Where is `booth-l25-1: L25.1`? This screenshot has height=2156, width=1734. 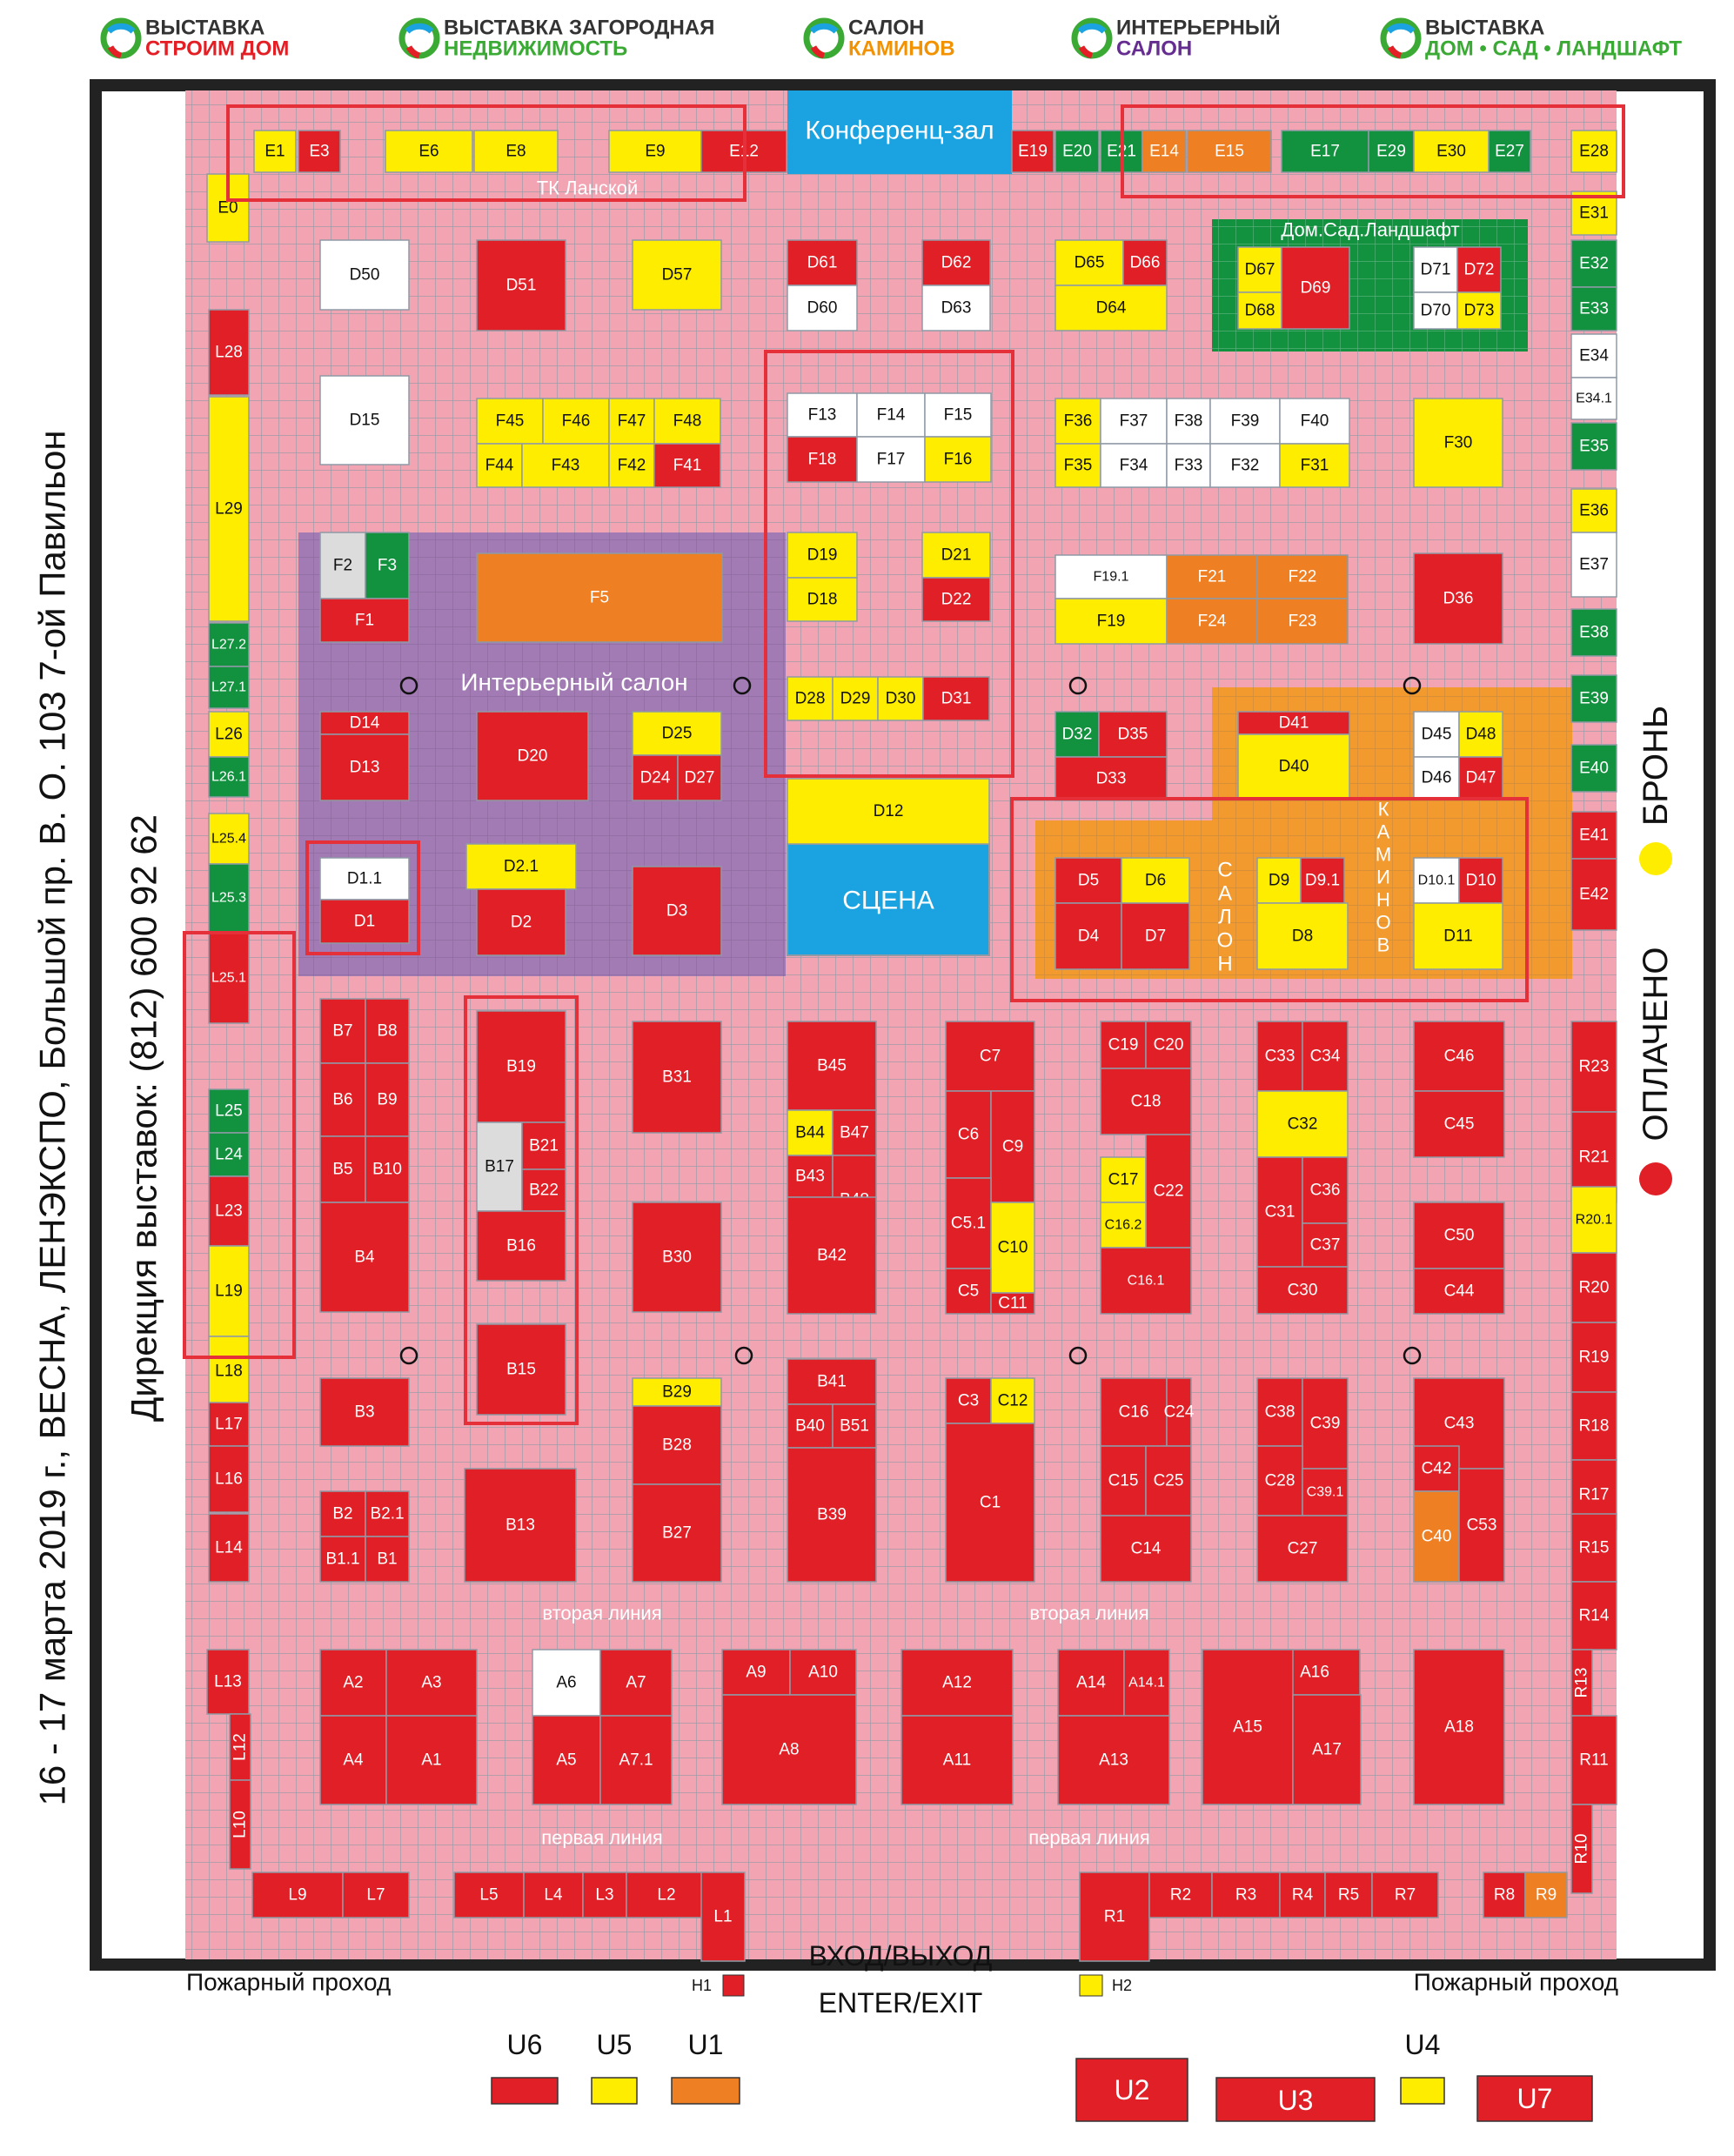 booth-l25-1: L25.1 is located at coordinates (229, 978).